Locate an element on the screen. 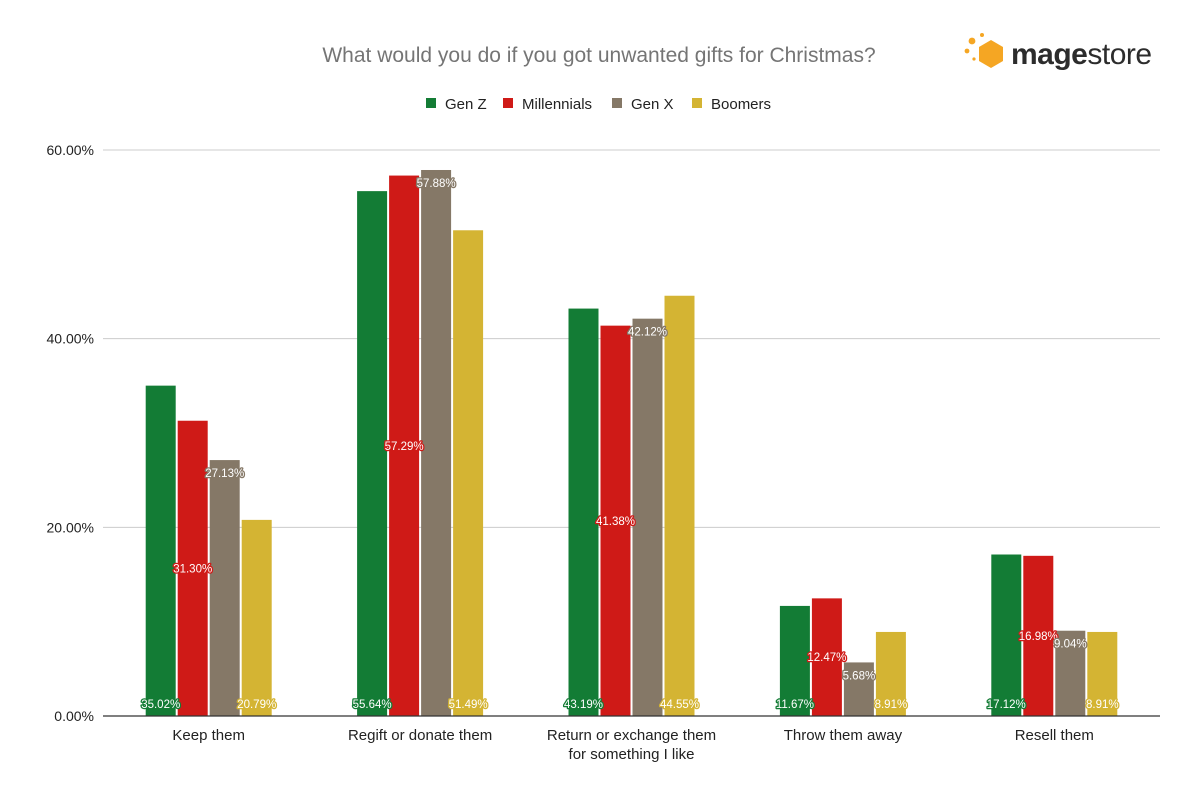 This screenshot has width=1200, height=808. hexagon-logo-icon is located at coordinates (983, 50).